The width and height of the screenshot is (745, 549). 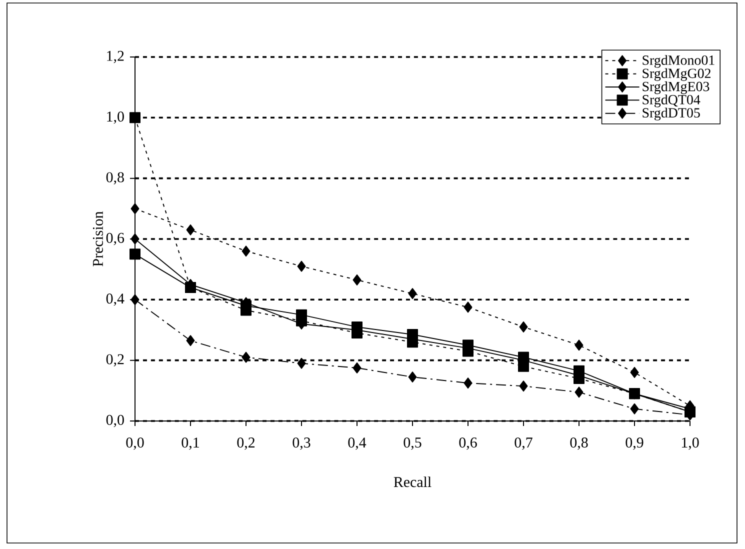 What do you see at coordinates (413, 444) in the screenshot?
I see `x-tick-label: 0,5` at bounding box center [413, 444].